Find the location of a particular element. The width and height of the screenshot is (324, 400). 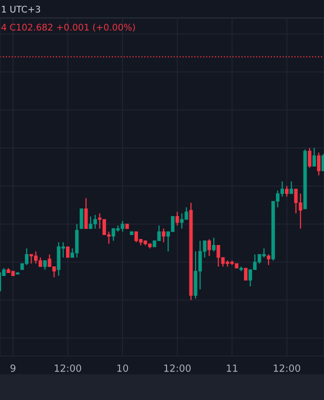

x-tick-label: 9 is located at coordinates (13, 368).